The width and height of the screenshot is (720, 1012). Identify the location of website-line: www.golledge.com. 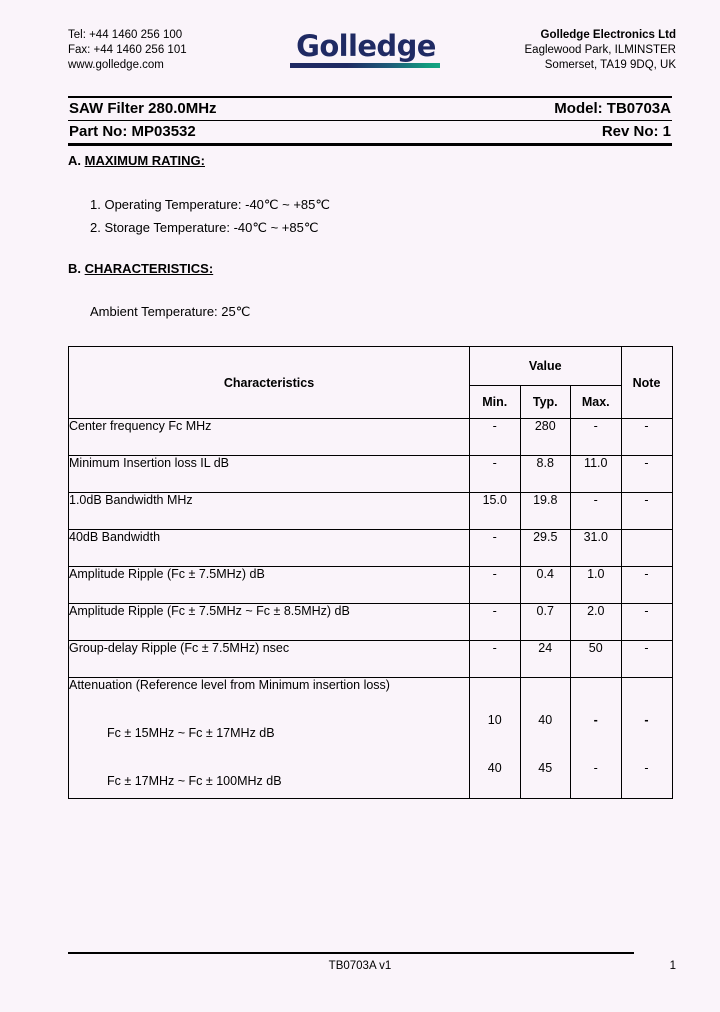
(116, 65).